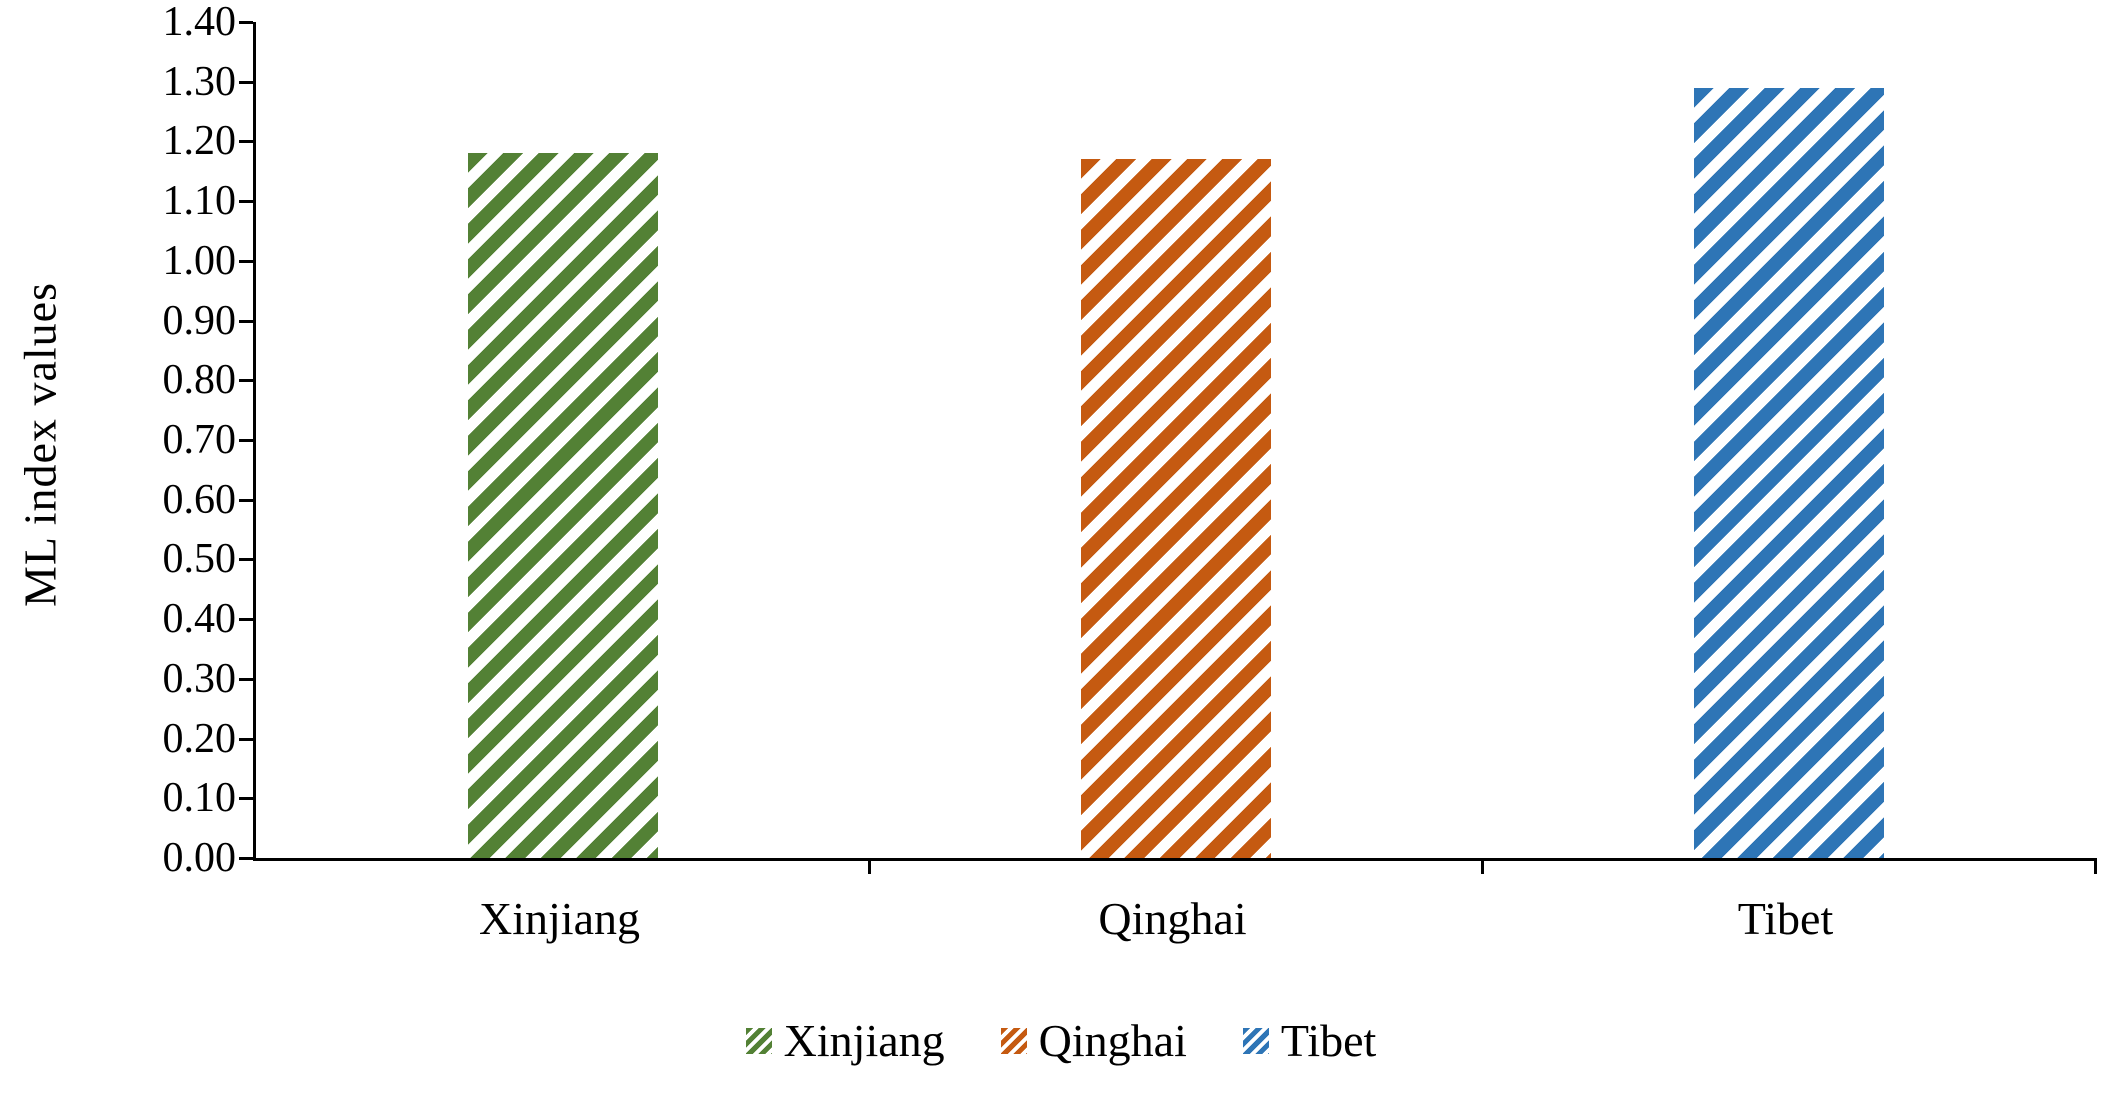 The width and height of the screenshot is (2122, 1106). Describe the element at coordinates (864, 1040) in the screenshot. I see `legend-label: Xinjiang` at that location.